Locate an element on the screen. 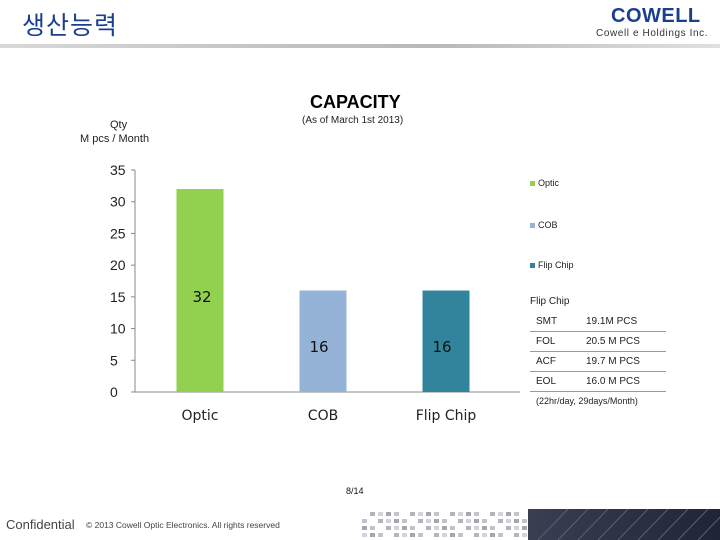 The width and height of the screenshot is (720, 540). y-tick-label: 20 is located at coordinates (118, 265).